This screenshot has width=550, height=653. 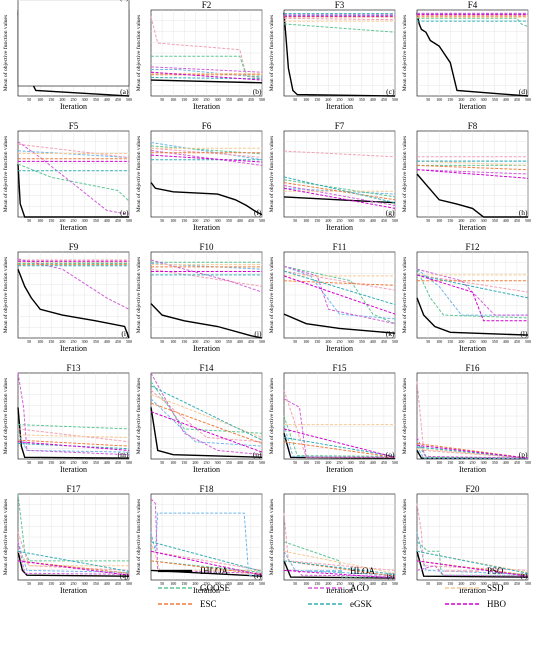 What do you see at coordinates (73, 489) in the screenshot?
I see `chart-title: F17` at bounding box center [73, 489].